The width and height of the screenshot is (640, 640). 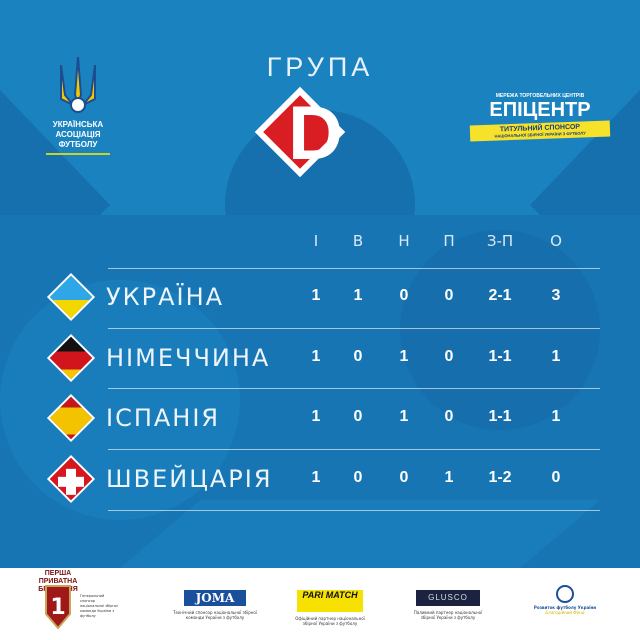 I want to click on table-row: УКРАЇНА 1 1 0 0 2-1 3, so click(x=320, y=298).